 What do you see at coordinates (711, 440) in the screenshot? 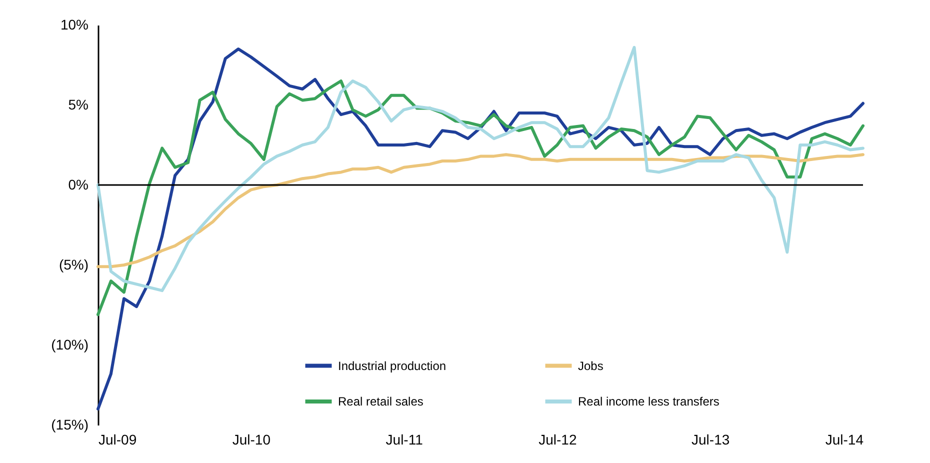
I see `x-tick-label: Jul-13` at bounding box center [711, 440].